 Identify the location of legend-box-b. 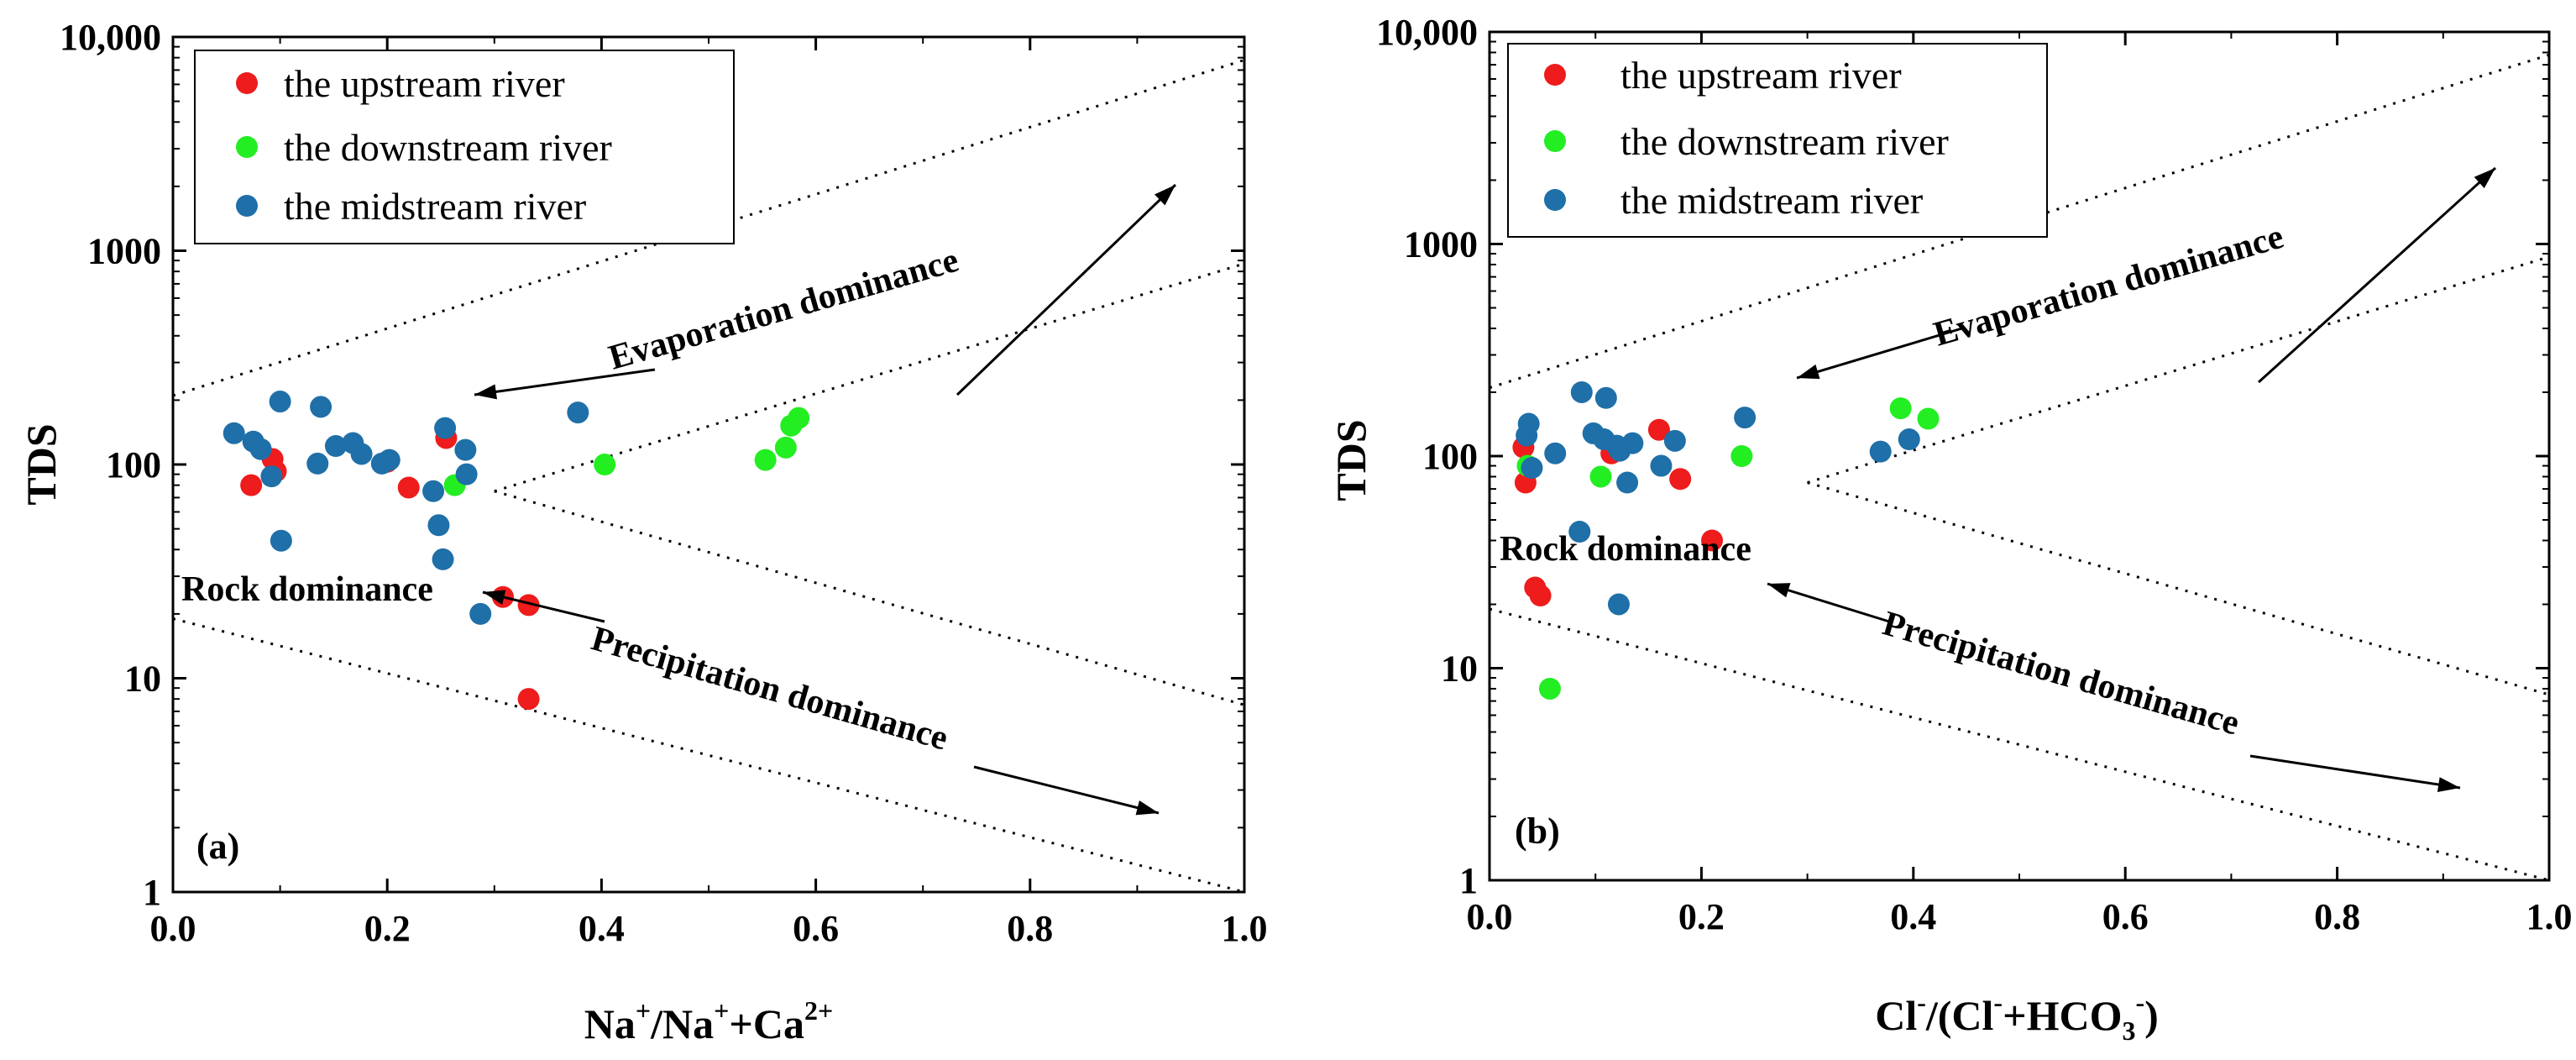
(1778, 140).